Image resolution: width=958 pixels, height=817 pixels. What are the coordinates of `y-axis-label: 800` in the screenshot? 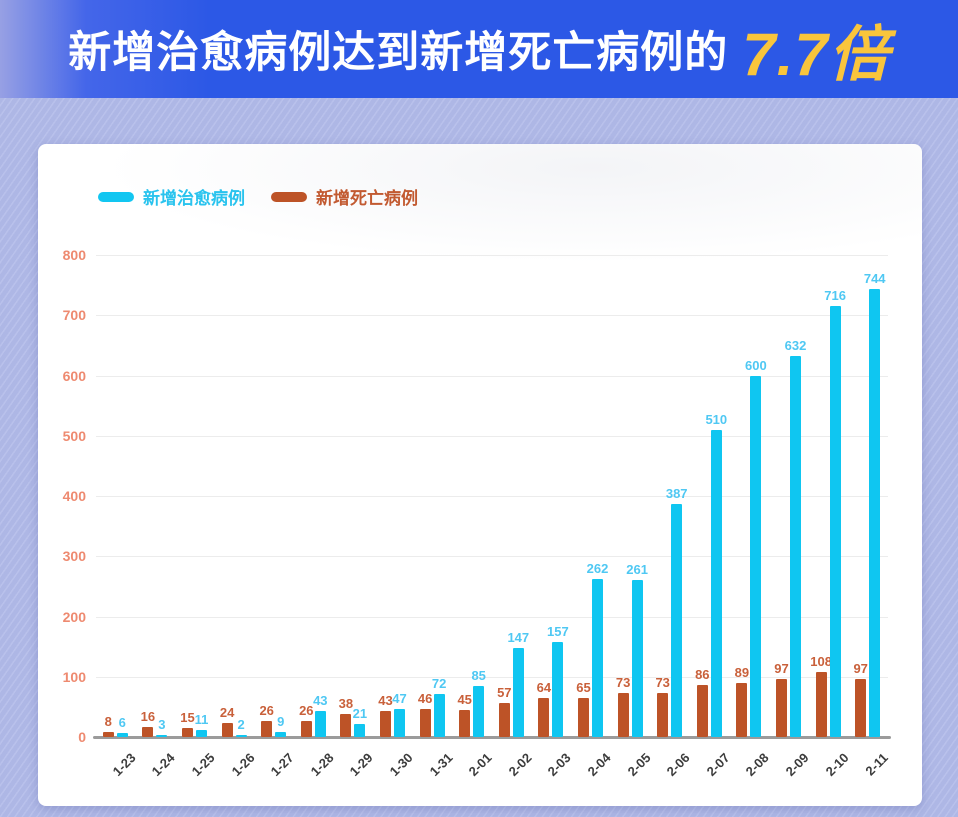 It's located at (74, 255).